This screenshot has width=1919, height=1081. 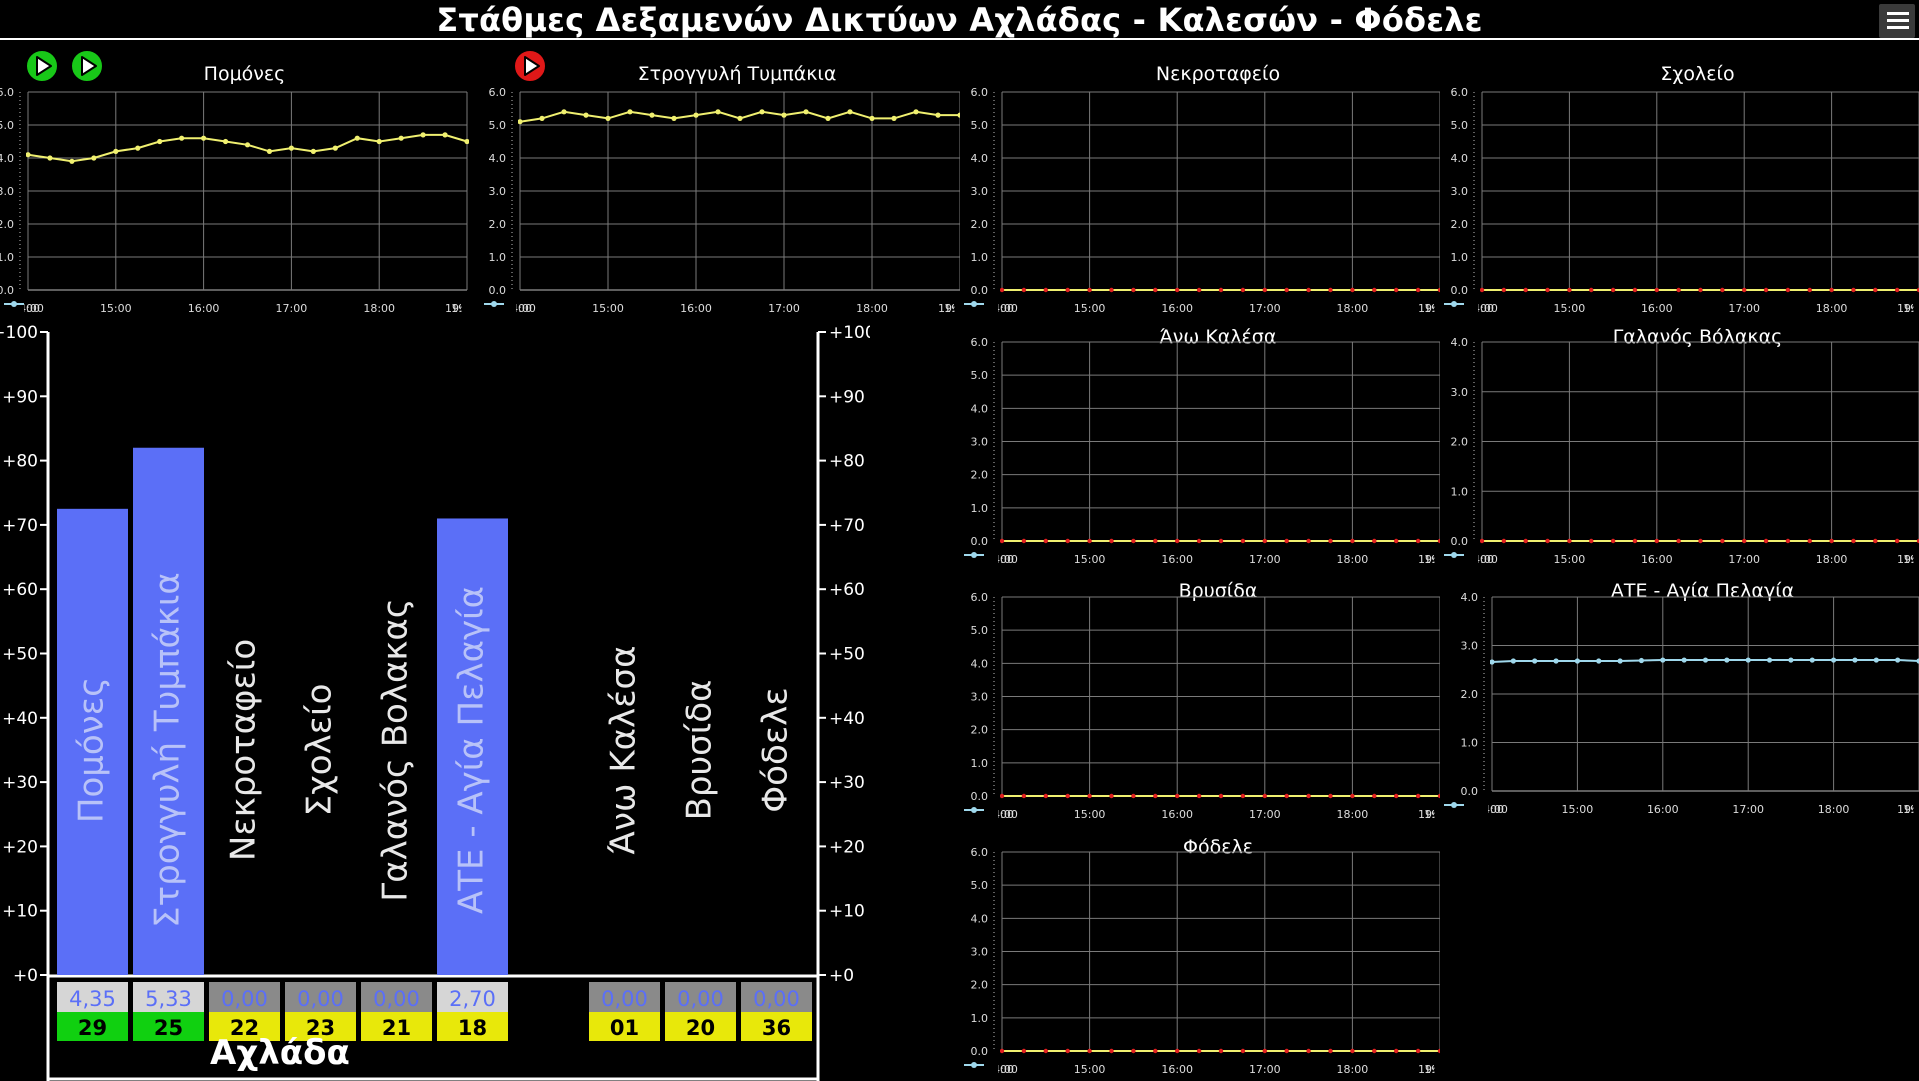 What do you see at coordinates (454, 308) in the screenshot?
I see `x-tick-label: 19:` at bounding box center [454, 308].